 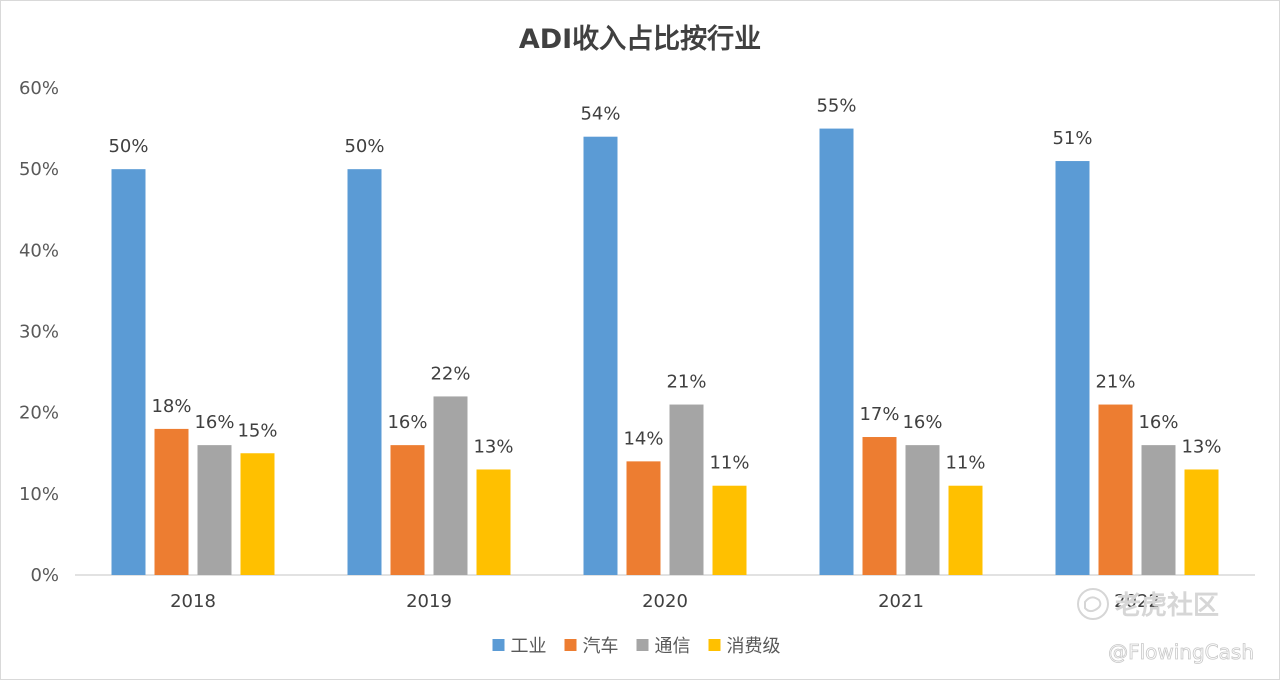 I want to click on bar-2019-消费级, so click(x=493, y=522).